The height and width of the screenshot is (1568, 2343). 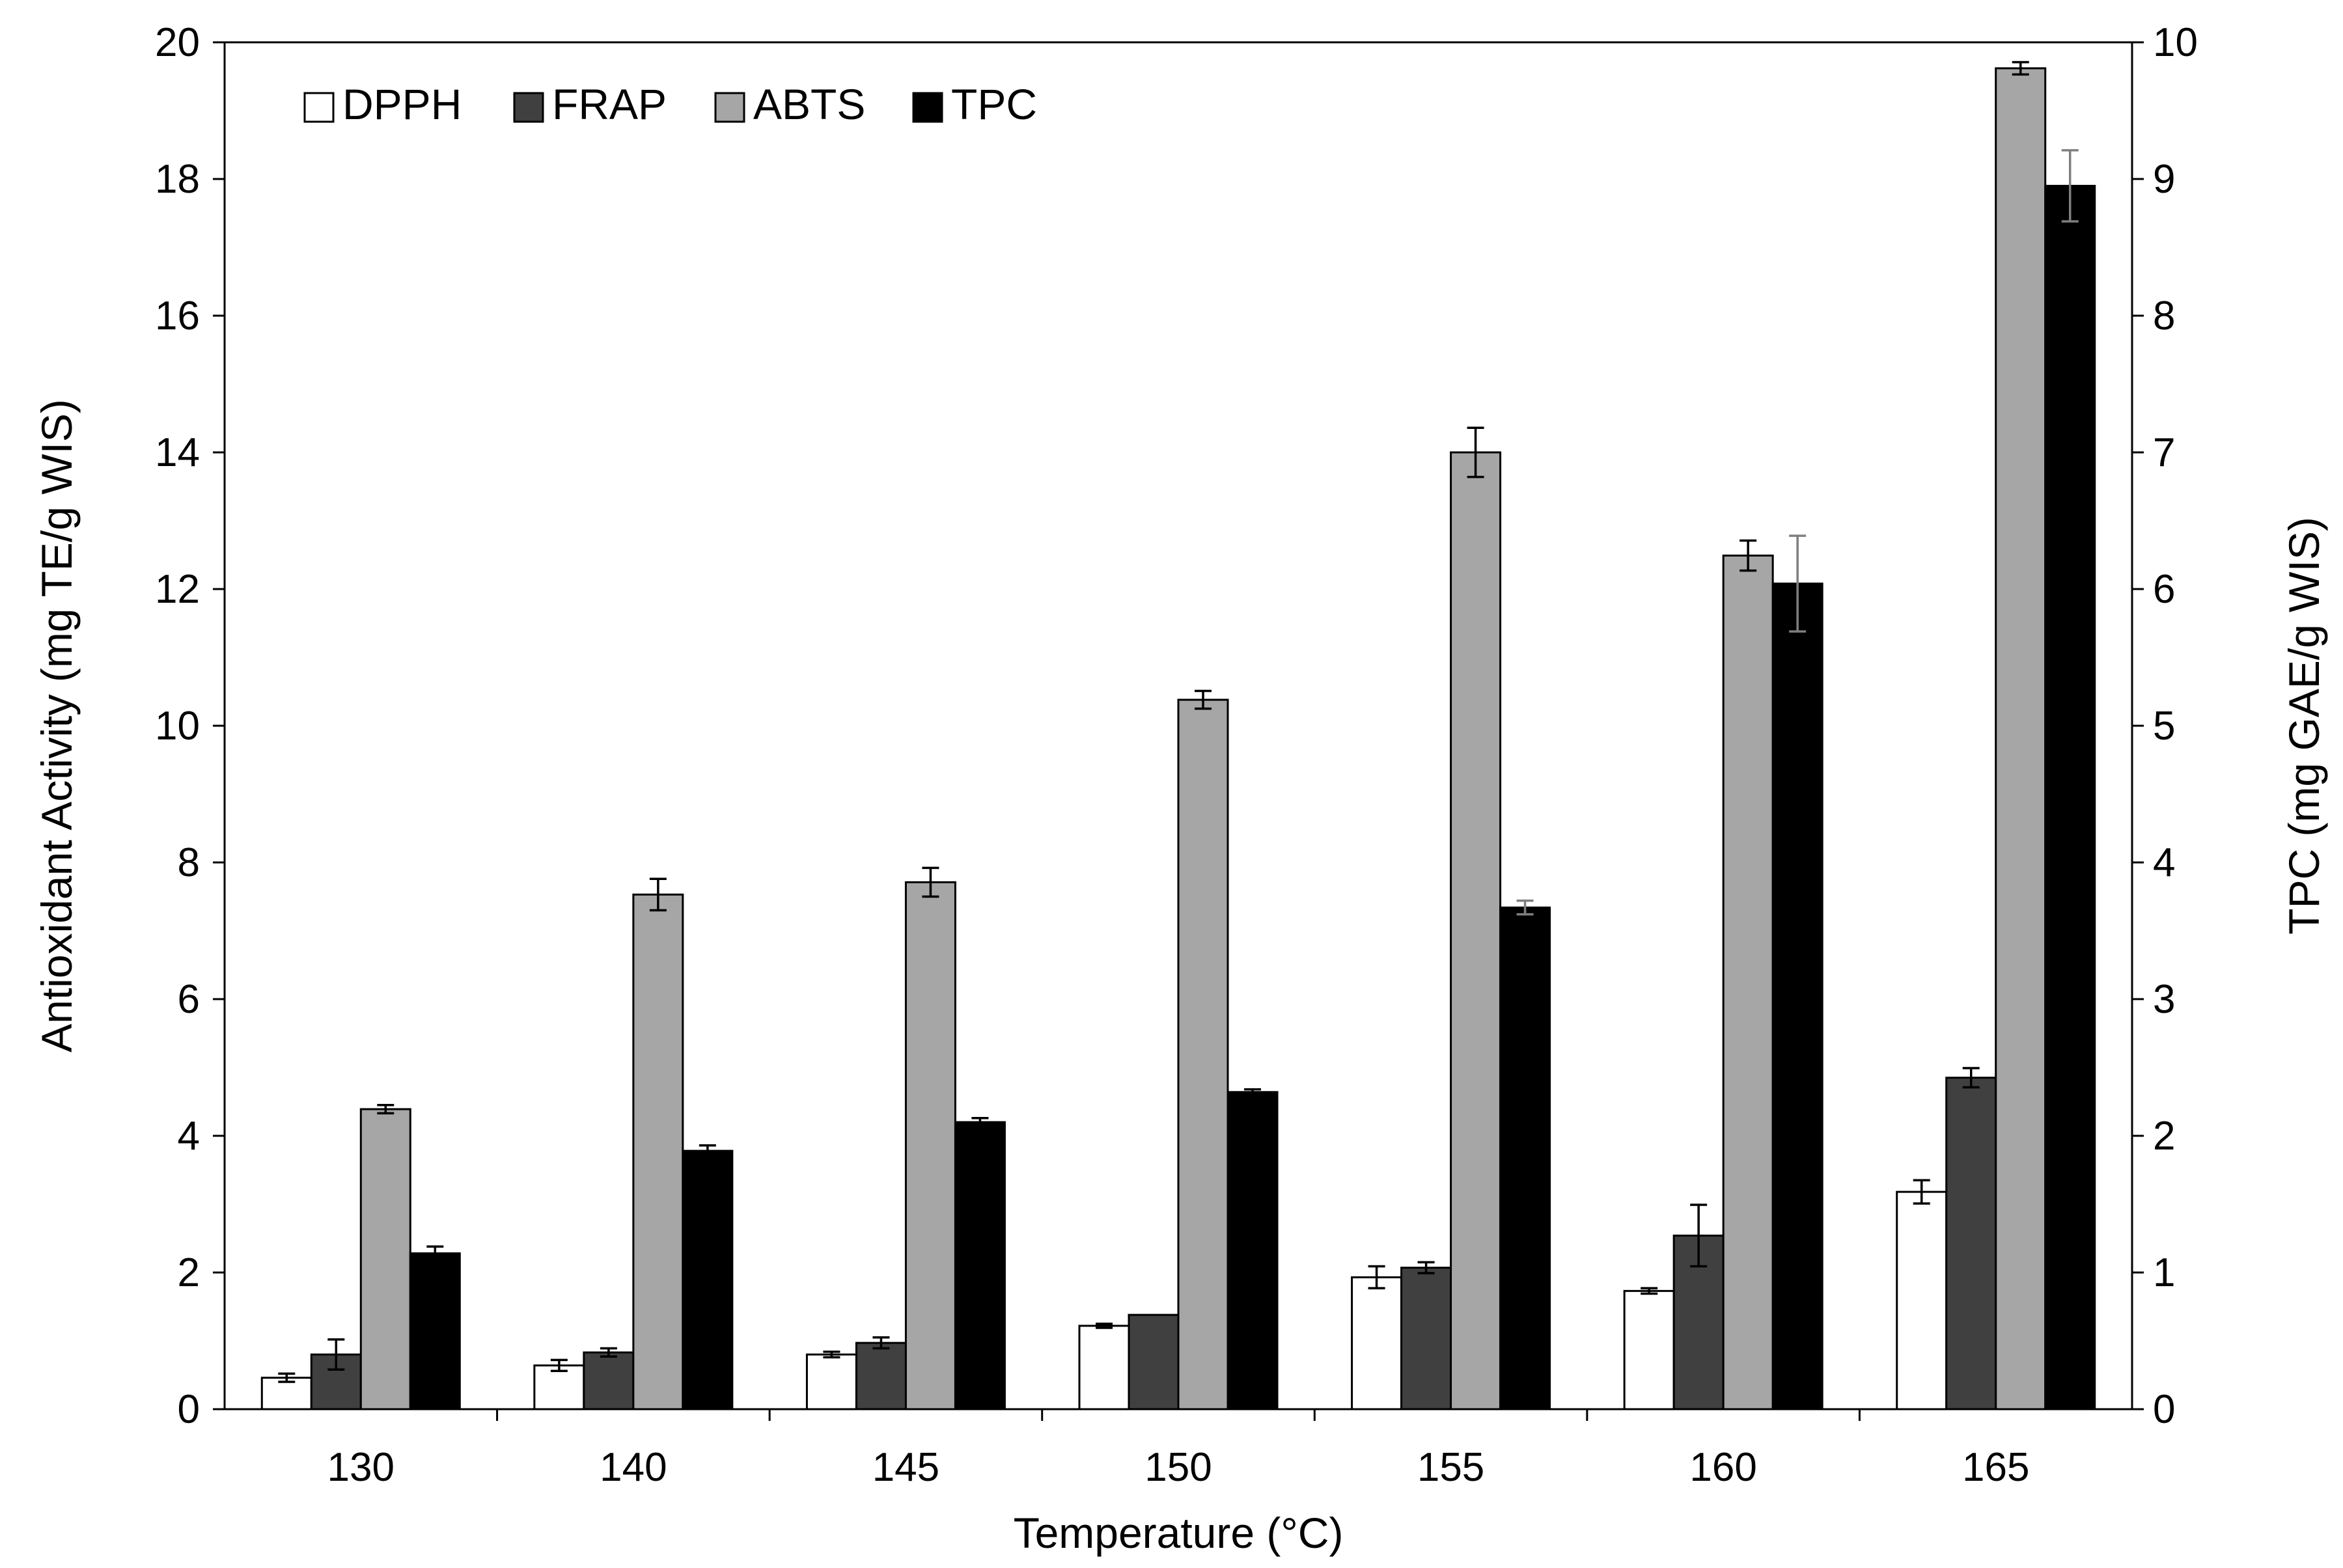 What do you see at coordinates (906, 1467) in the screenshot?
I see `x-tick-label: 145` at bounding box center [906, 1467].